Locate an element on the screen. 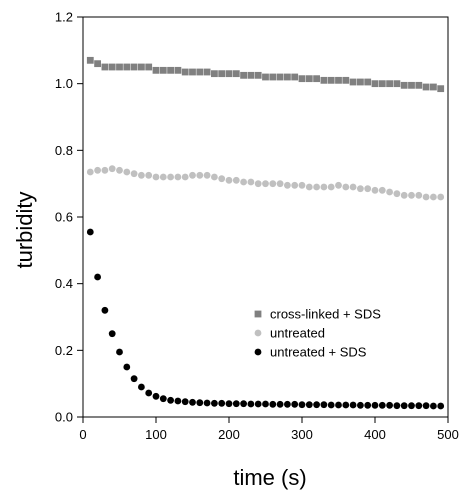 This screenshot has width=474, height=500. x-tick-label: 100 is located at coordinates (156, 434).